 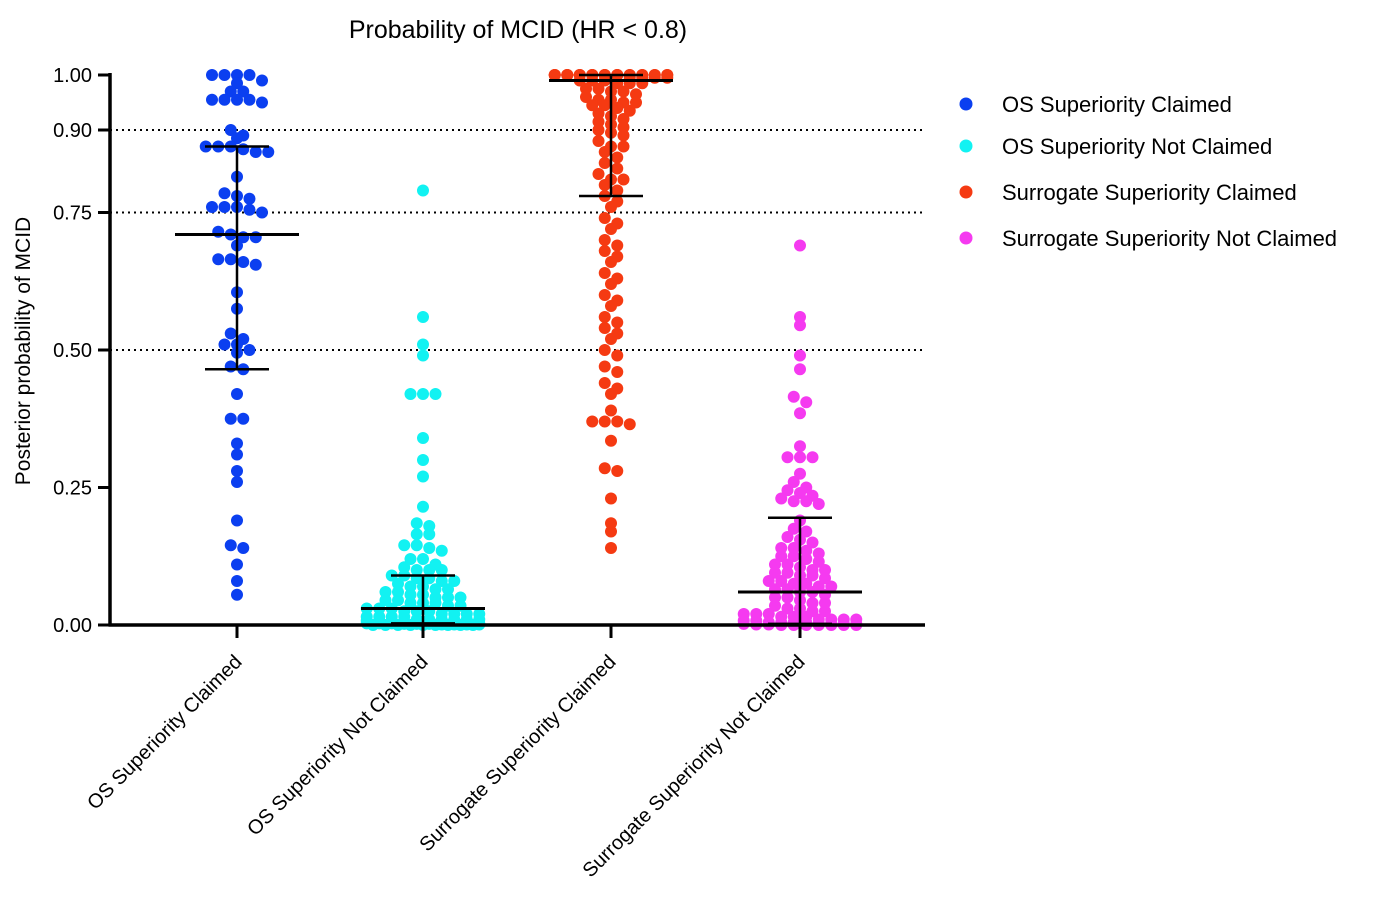 I want to click on legend-label: Surrogate Superiority Not Claimed, so click(x=1169, y=238).